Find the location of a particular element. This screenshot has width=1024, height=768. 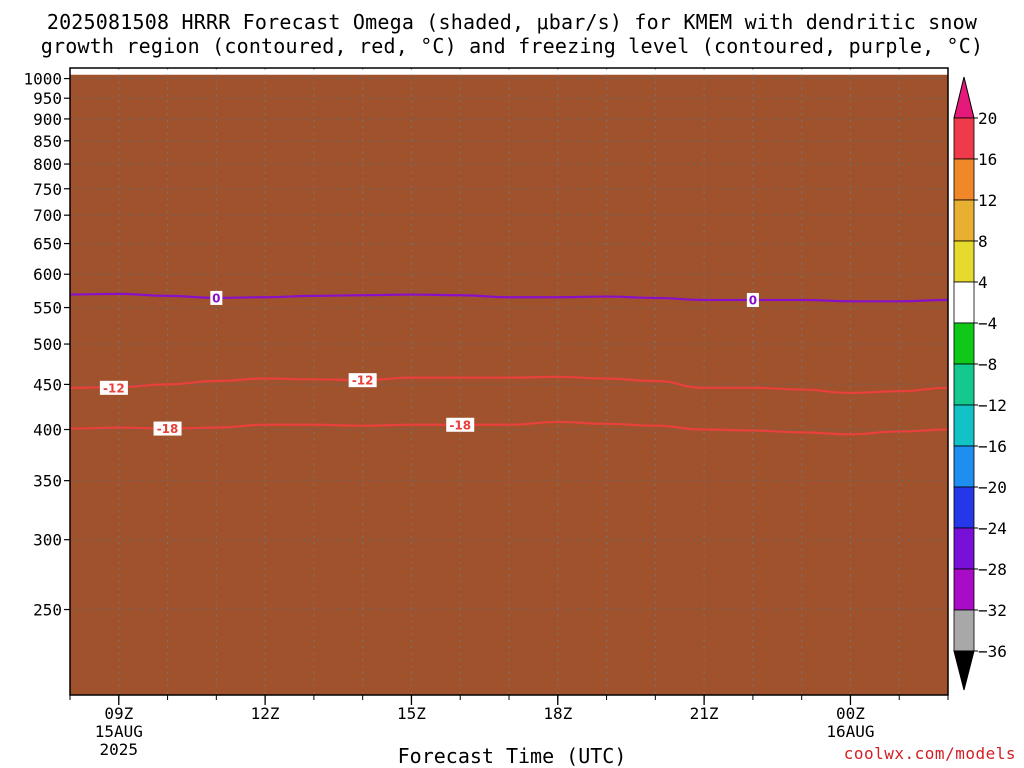

x-tick-label: 15AUG is located at coordinates (119, 731).